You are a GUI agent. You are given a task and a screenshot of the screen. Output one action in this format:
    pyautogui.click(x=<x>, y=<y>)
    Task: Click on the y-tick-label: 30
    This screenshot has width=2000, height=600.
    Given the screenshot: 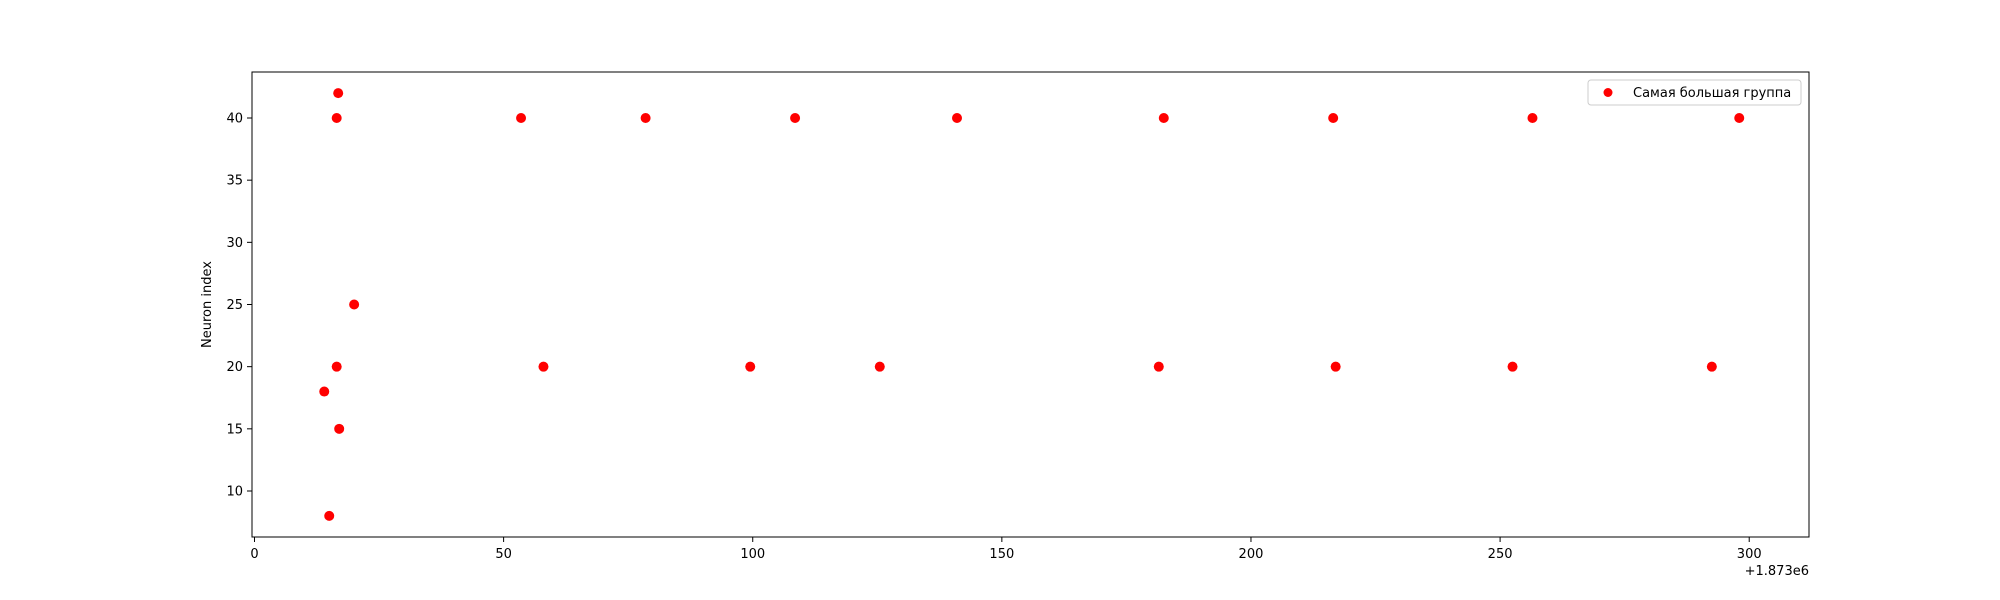 What is the action you would take?
    pyautogui.click(x=234, y=243)
    